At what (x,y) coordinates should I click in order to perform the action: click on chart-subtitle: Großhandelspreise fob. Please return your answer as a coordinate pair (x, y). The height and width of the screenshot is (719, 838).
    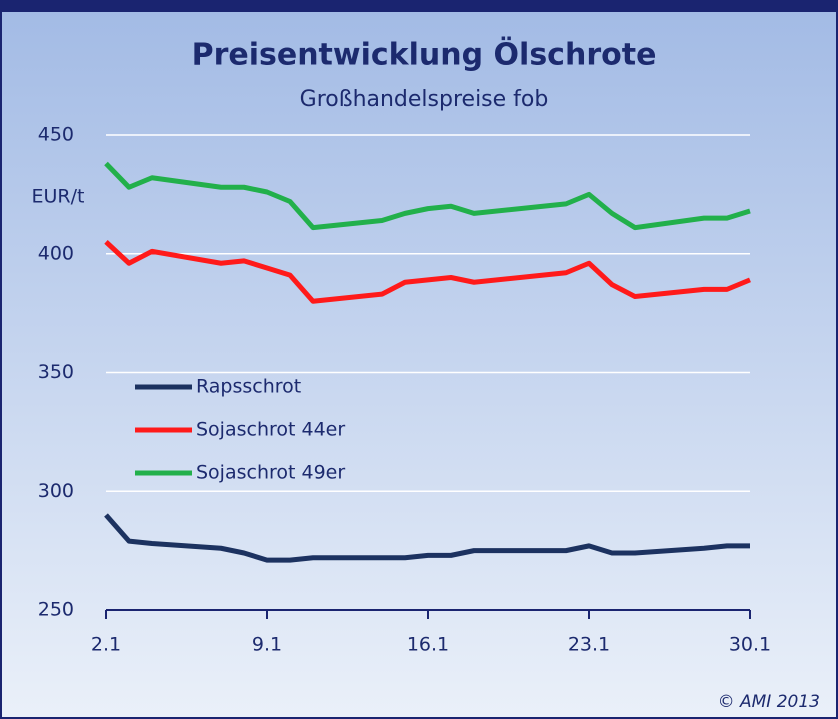
    Looking at the image, I should click on (424, 99).